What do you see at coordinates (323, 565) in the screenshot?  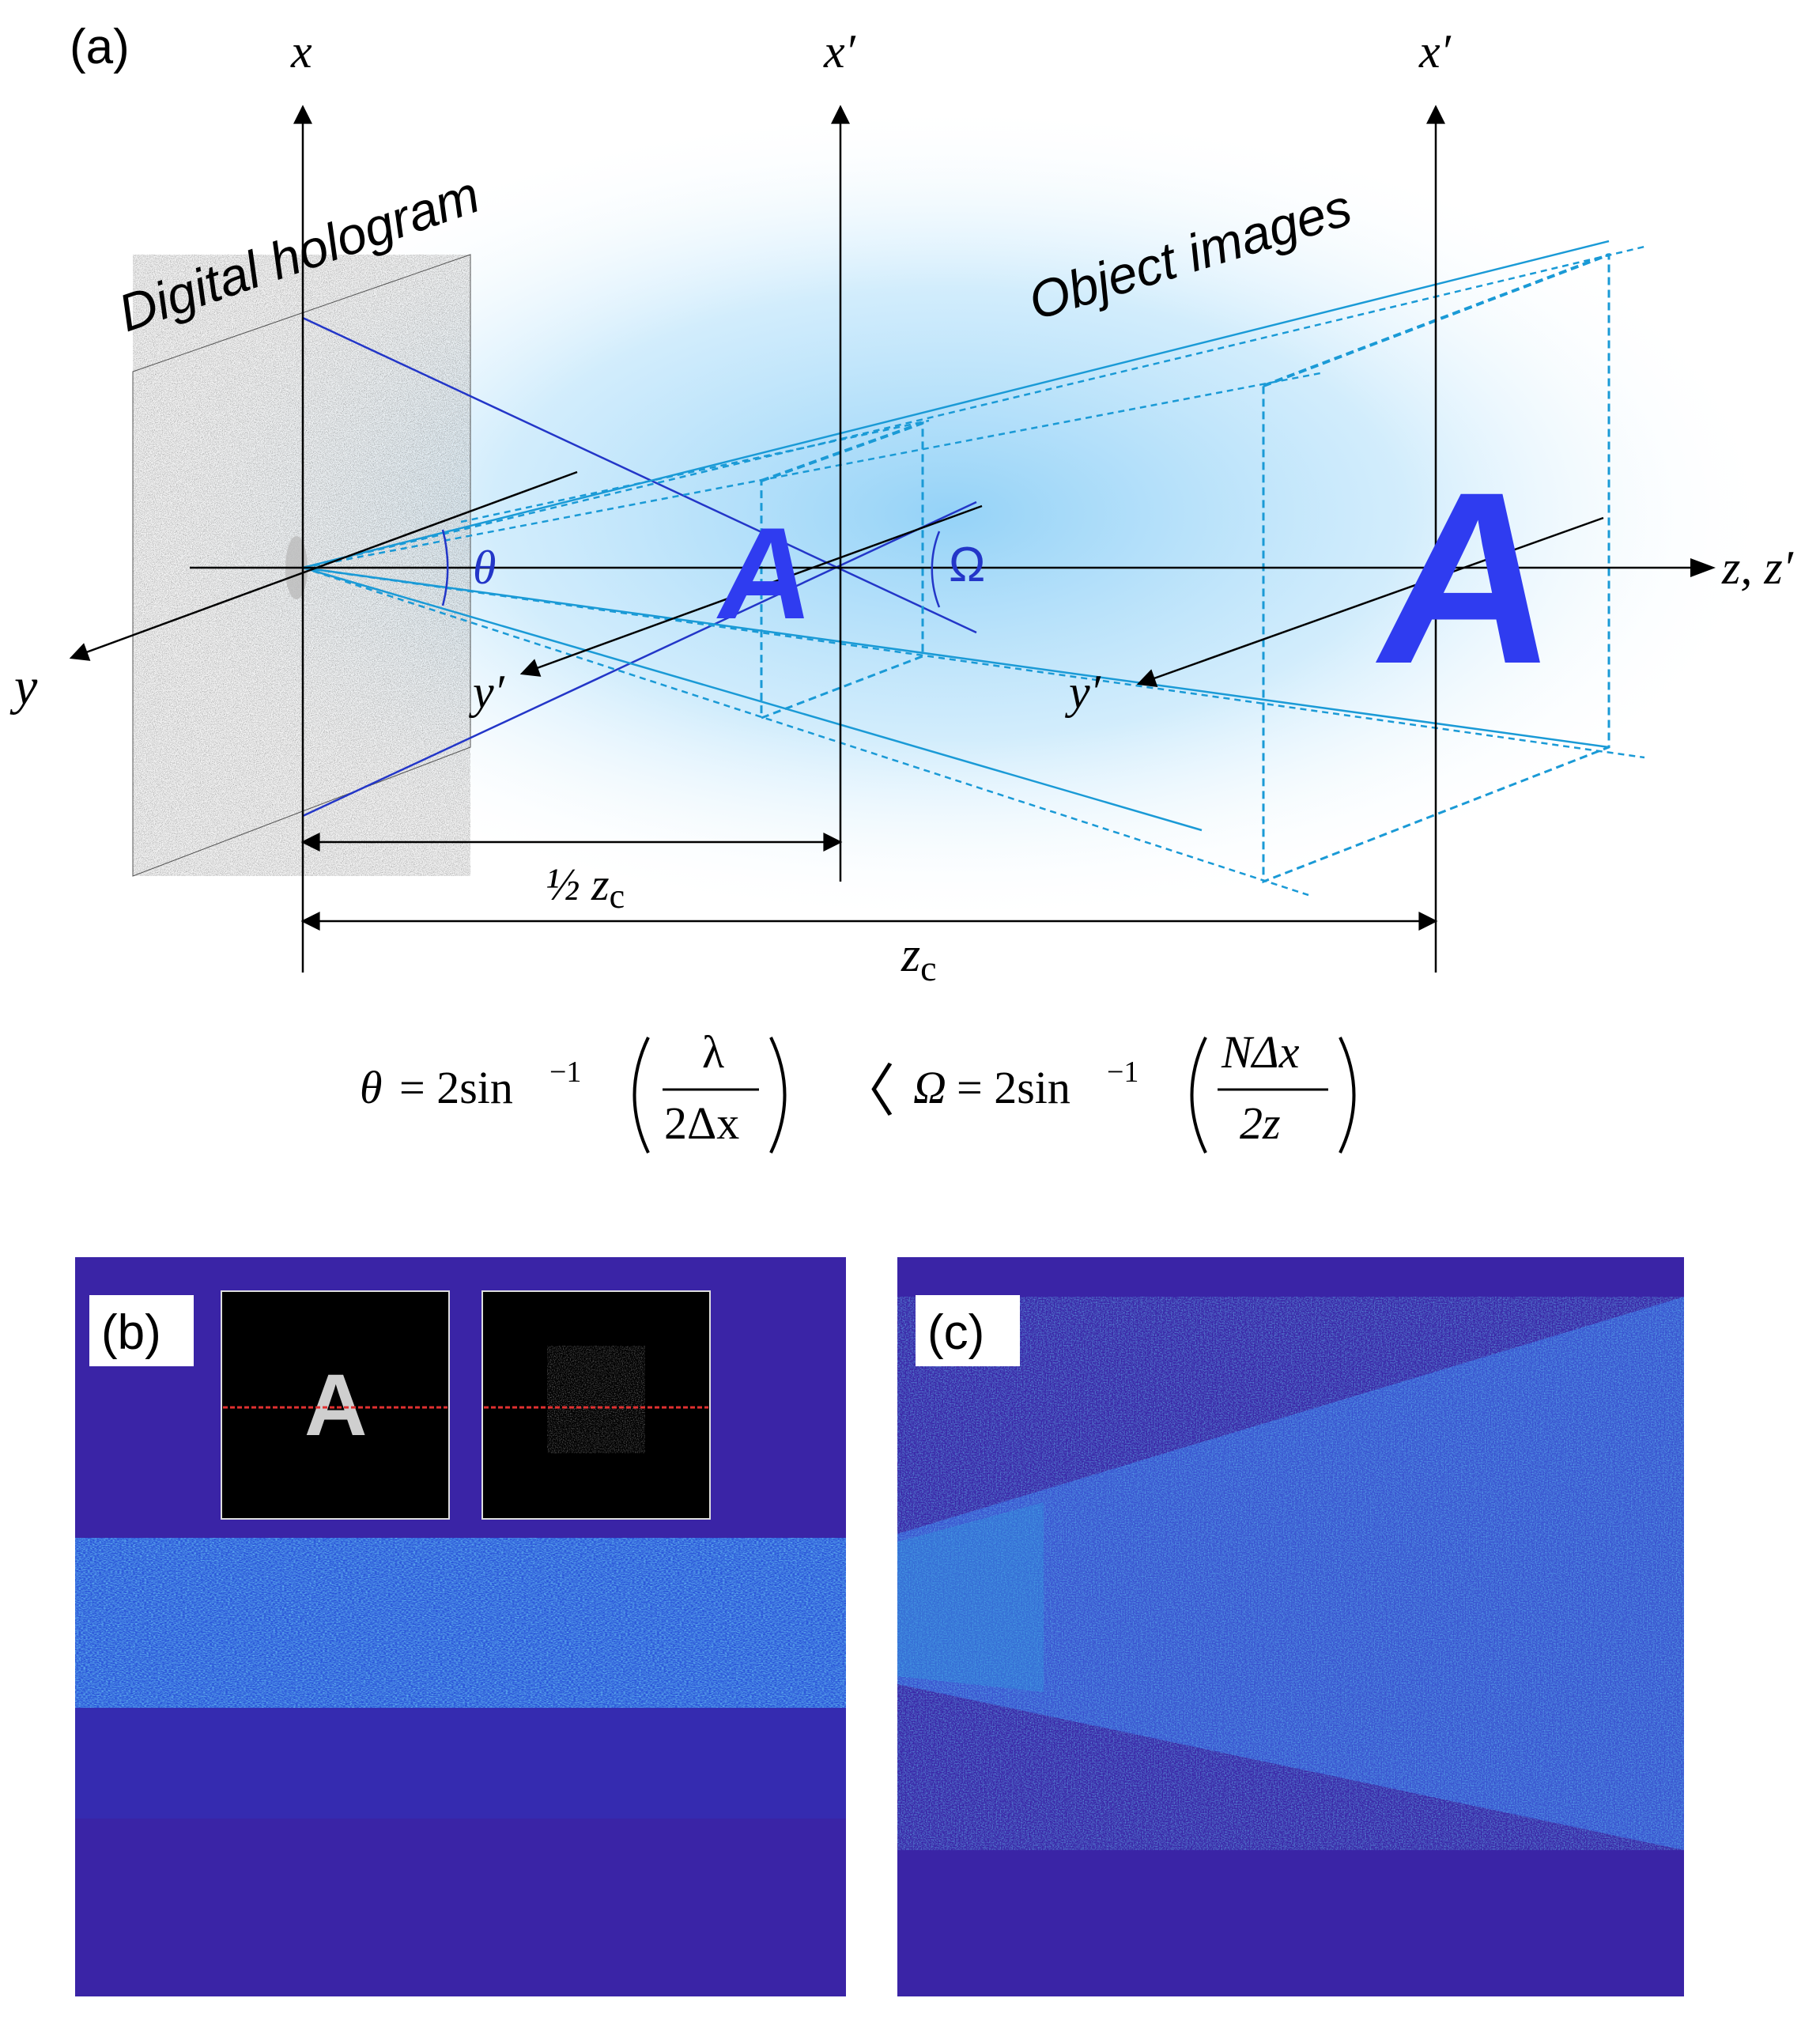 I see `y-axis-line` at bounding box center [323, 565].